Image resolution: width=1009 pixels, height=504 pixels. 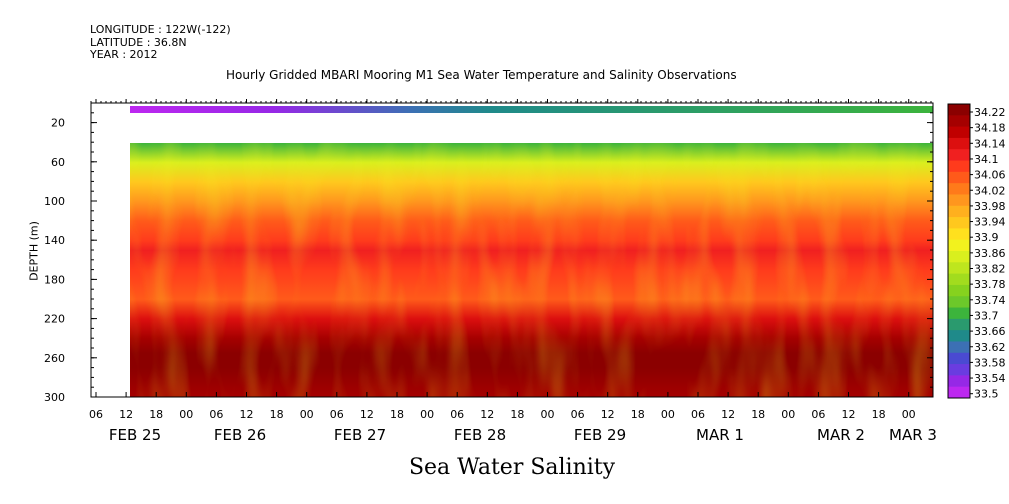 I want to click on colorbar-label: 34.1, so click(x=986, y=159).